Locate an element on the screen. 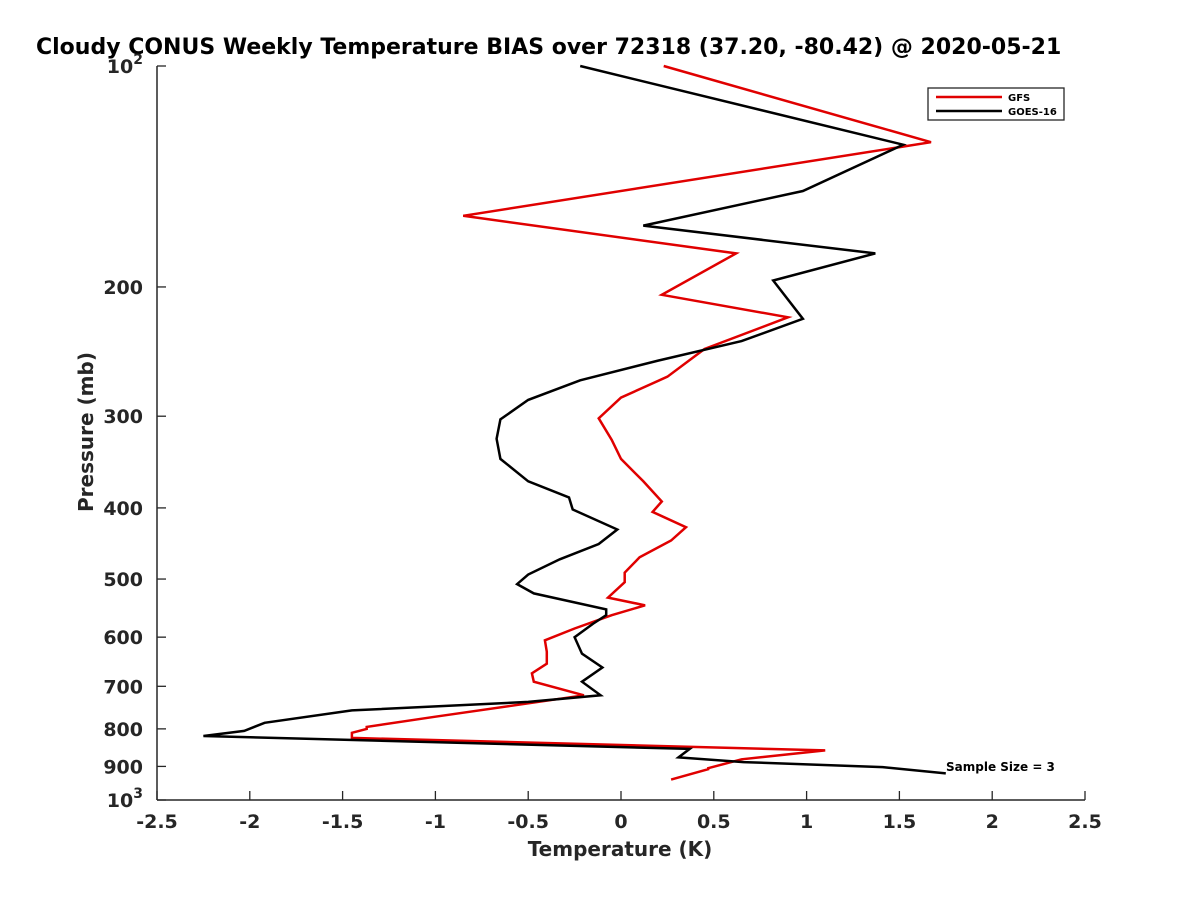 This screenshot has height=900, width=1200. y-tick-label: 800 is located at coordinates (123, 730).